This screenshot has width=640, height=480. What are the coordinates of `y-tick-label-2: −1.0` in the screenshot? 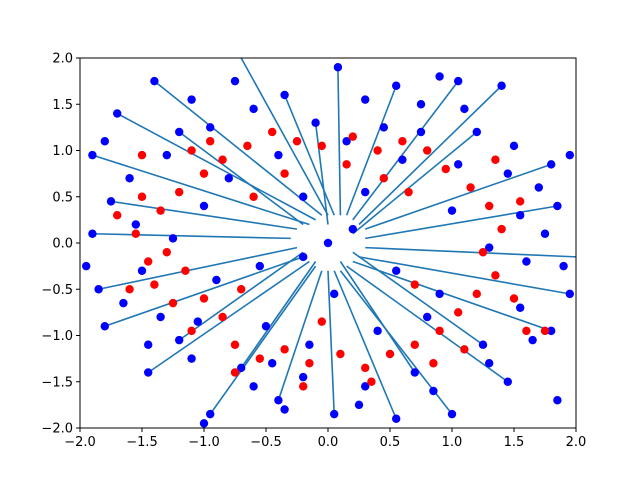 It's located at (57, 336).